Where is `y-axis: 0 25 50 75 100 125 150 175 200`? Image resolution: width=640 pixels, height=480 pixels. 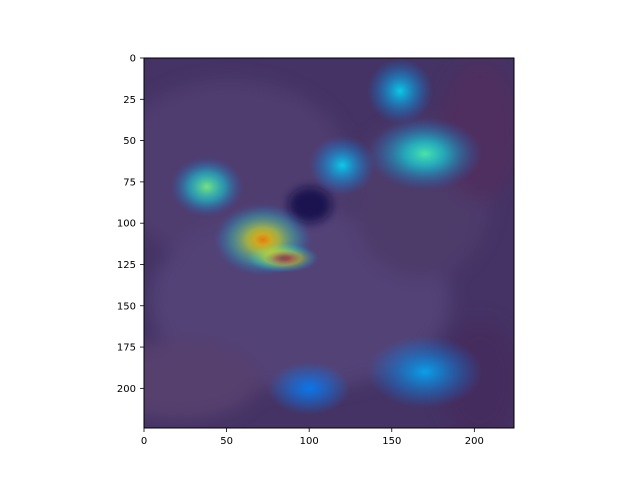 y-axis: 0 25 50 75 100 125 150 175 200 is located at coordinates (130, 224).